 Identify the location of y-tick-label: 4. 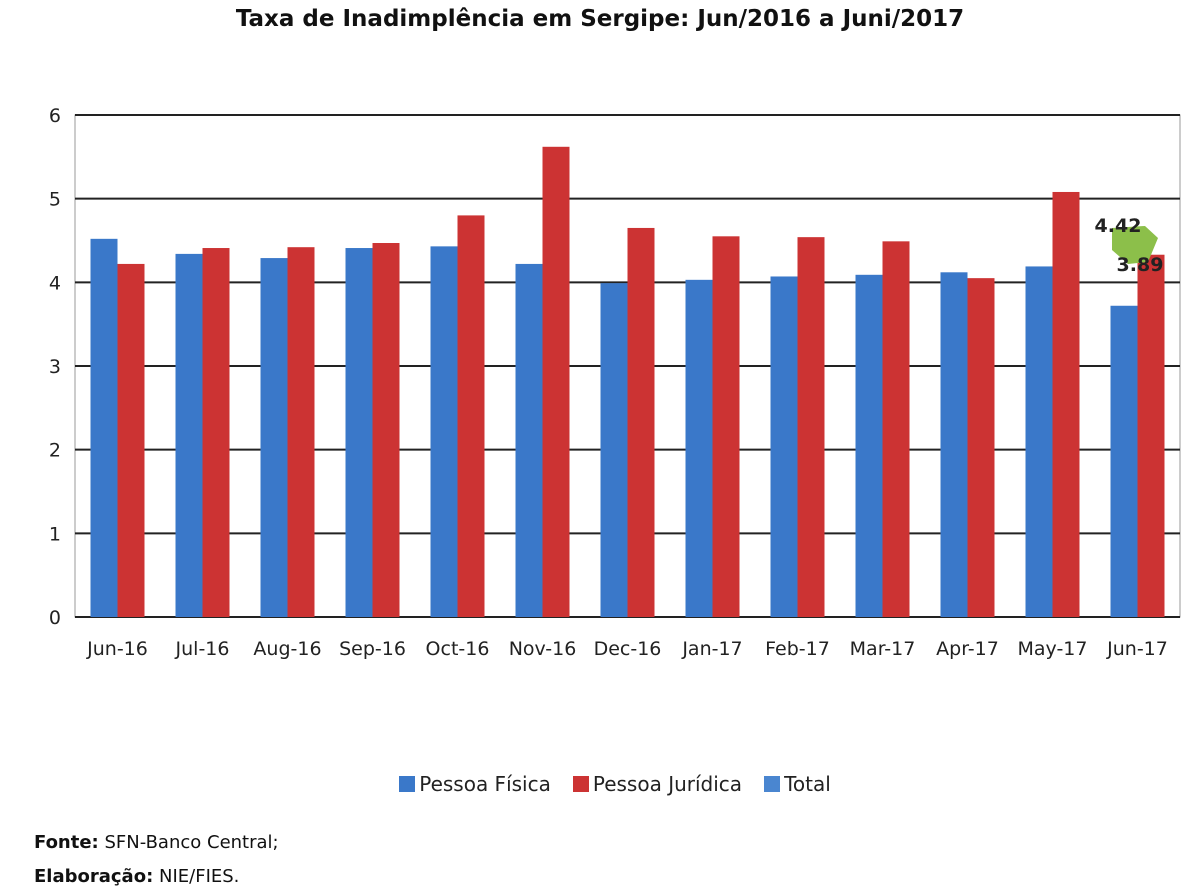
(55, 283).